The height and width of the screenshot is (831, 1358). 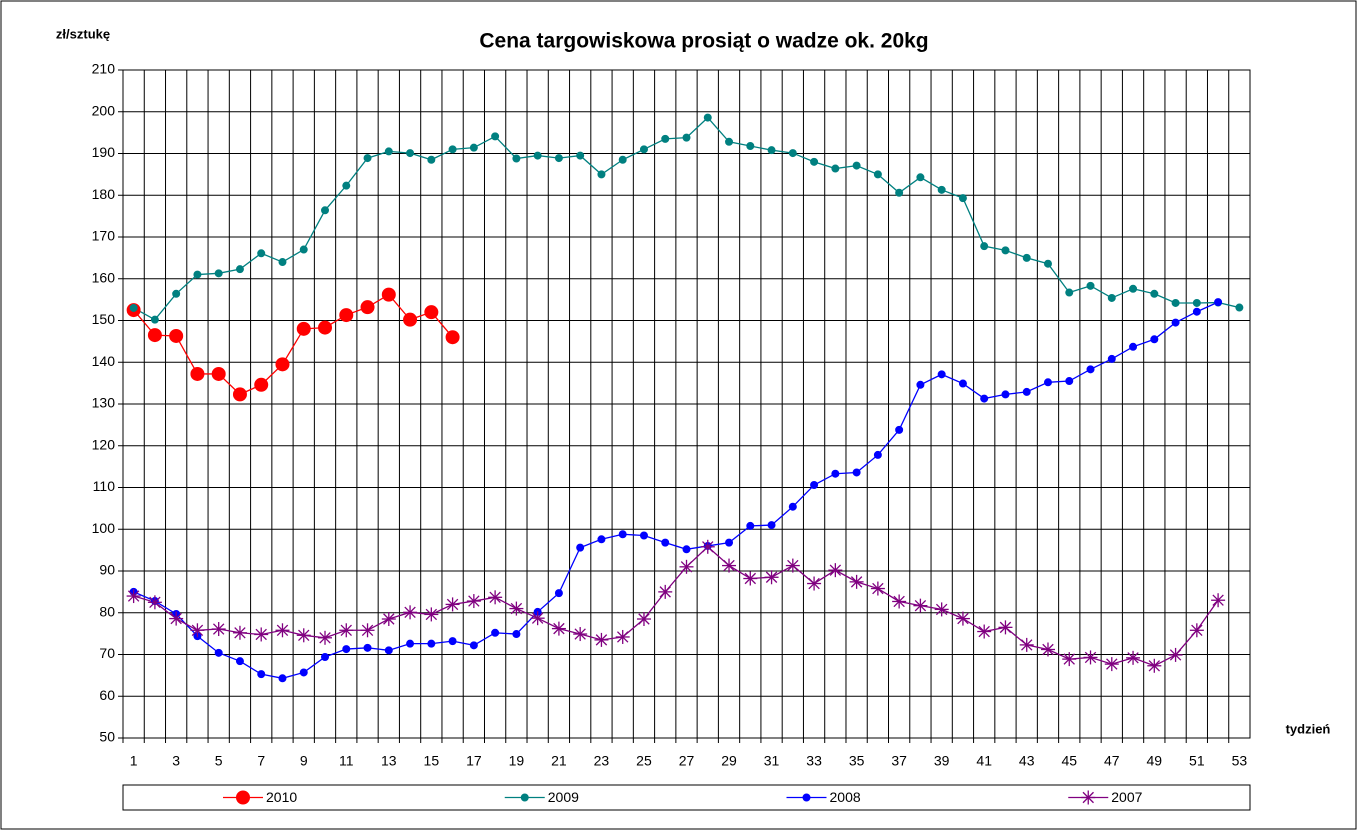 What do you see at coordinates (942, 761) in the screenshot?
I see `x-tick-label: 39` at bounding box center [942, 761].